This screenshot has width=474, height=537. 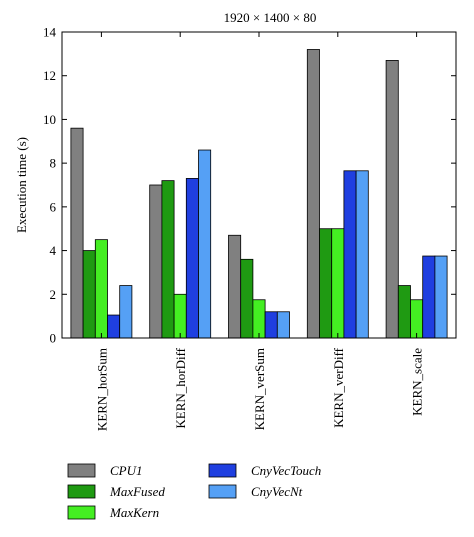 What do you see at coordinates (137, 491) in the screenshot?
I see `legend-label-MaxFused: MaxFused` at bounding box center [137, 491].